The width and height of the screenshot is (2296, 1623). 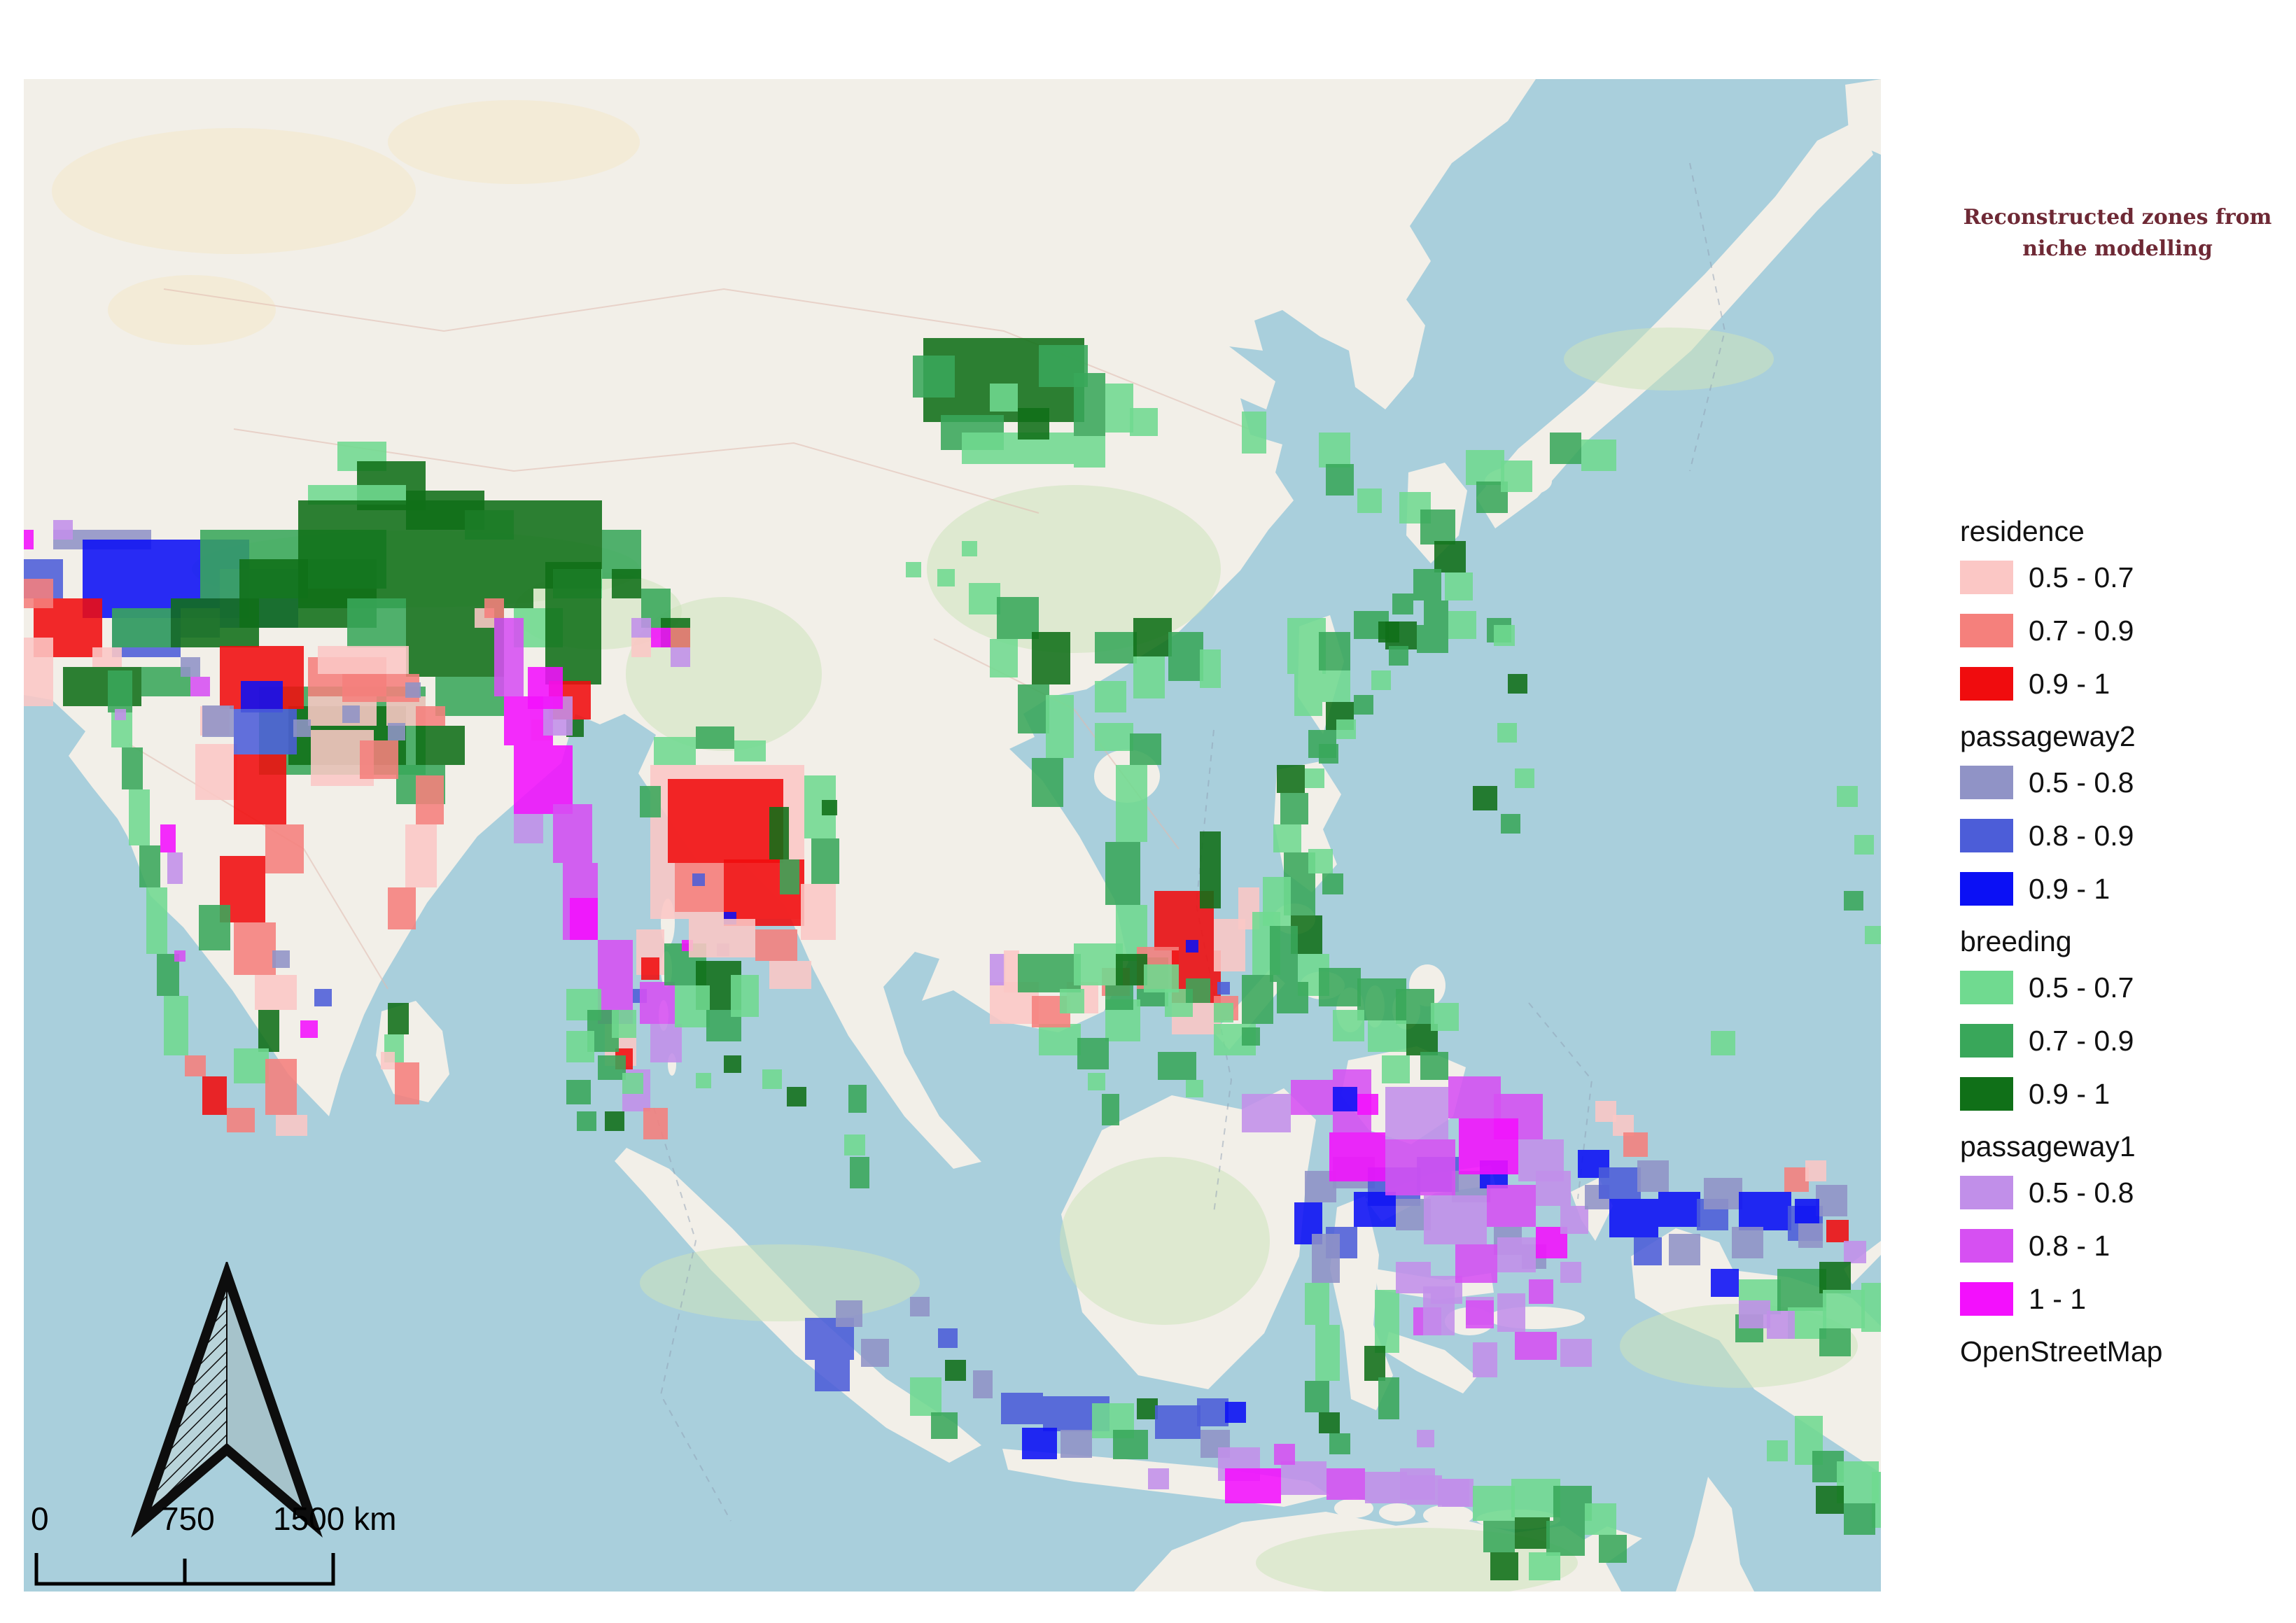 What do you see at coordinates (2124, 782) in the screenshot?
I see `legend-row: 0.5 - 0.8` at bounding box center [2124, 782].